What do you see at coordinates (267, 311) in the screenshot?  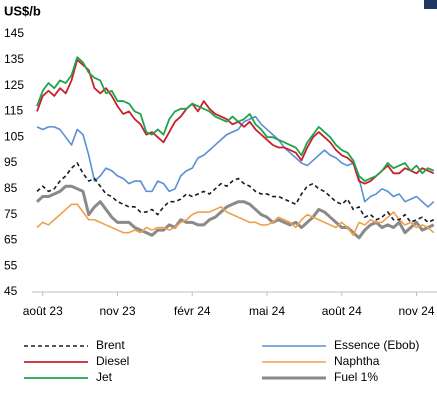 I see `x-tick-label: mai 24` at bounding box center [267, 311].